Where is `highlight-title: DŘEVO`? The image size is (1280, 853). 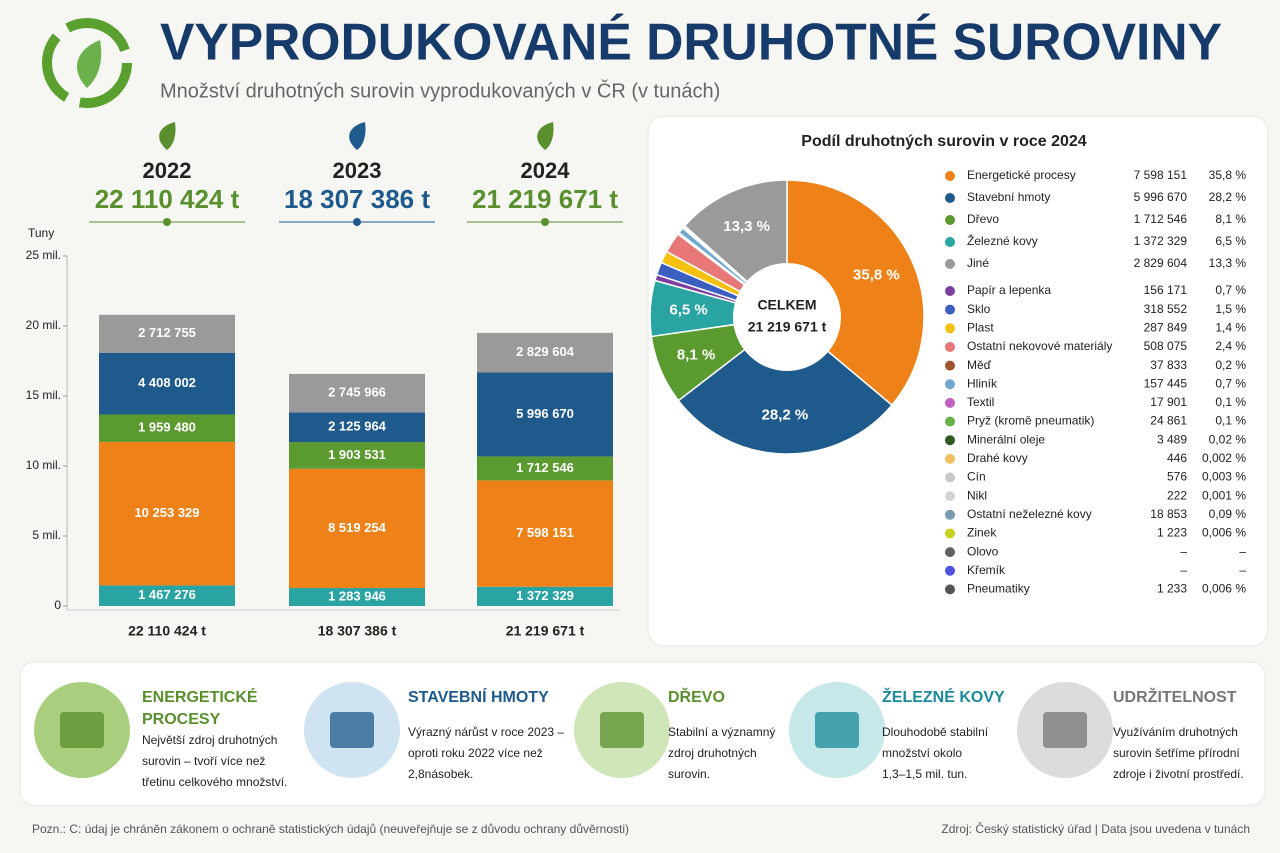
highlight-title: DŘEVO is located at coordinates (696, 696).